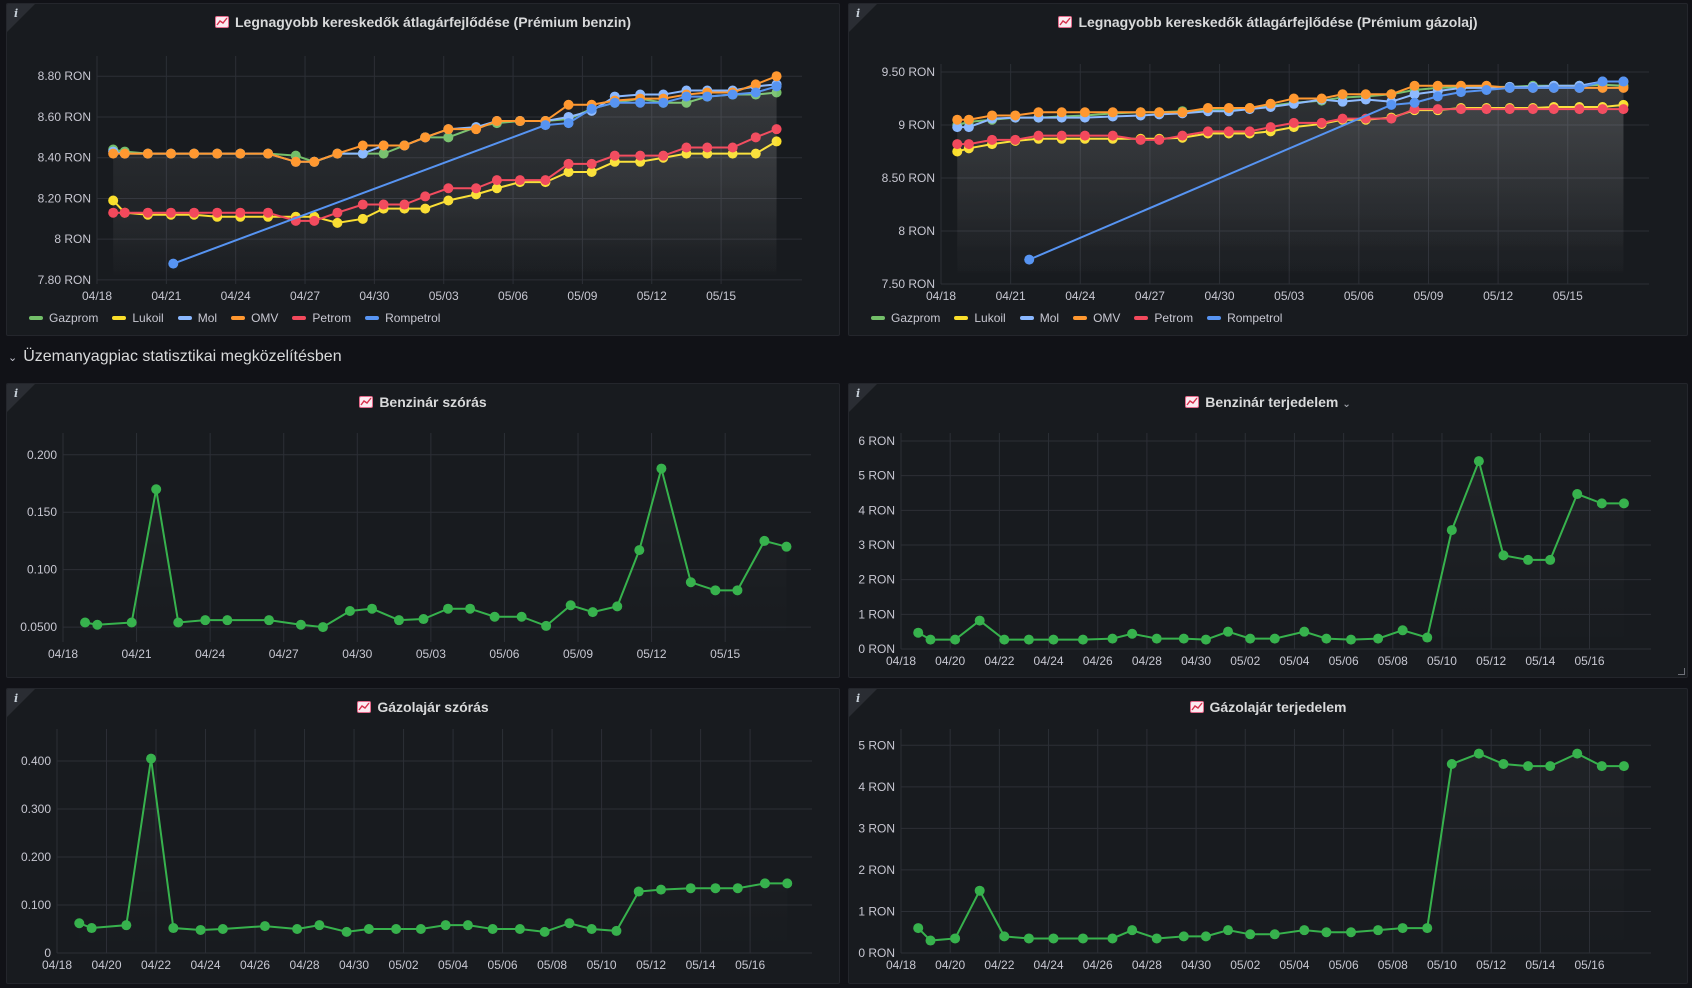  I want to click on x-tick-label: 04/18, so click(63, 654).